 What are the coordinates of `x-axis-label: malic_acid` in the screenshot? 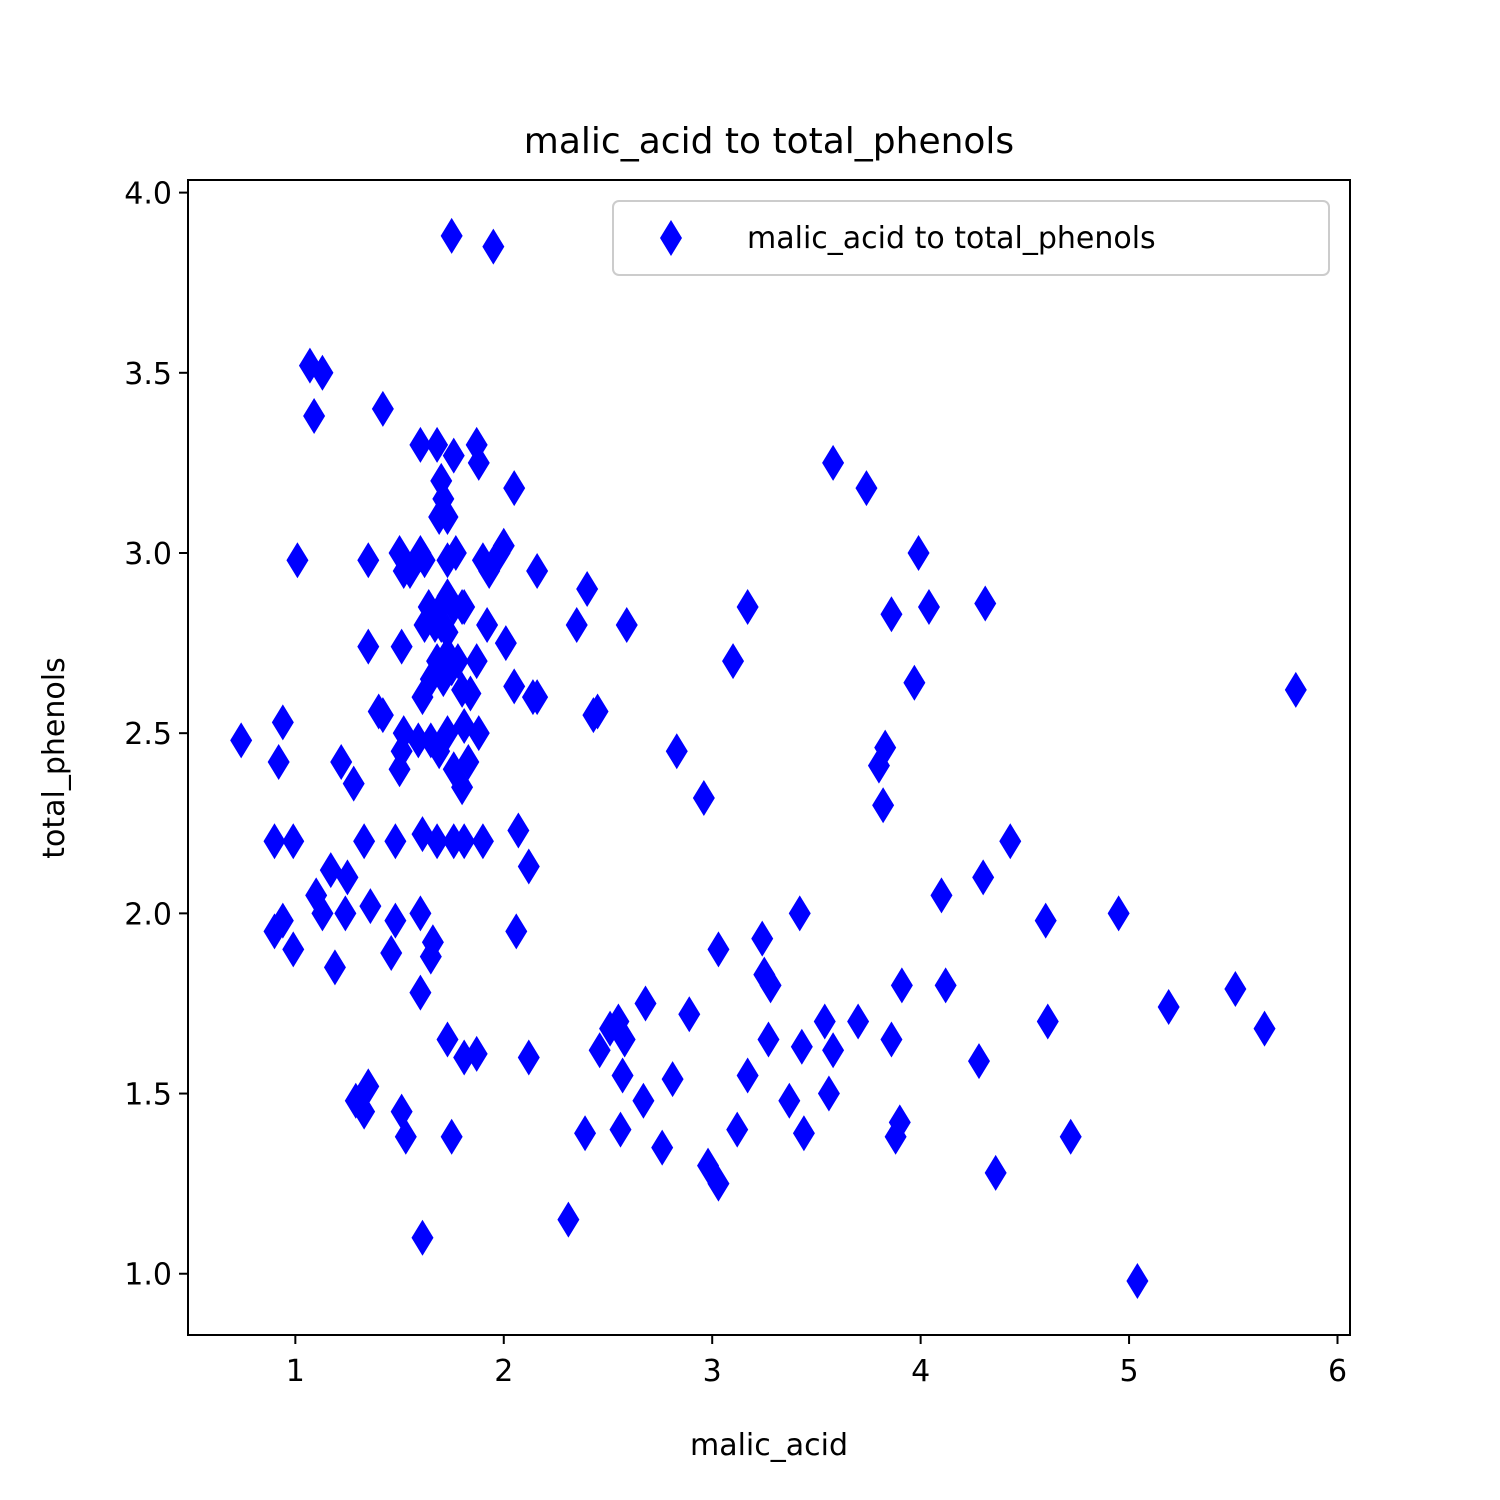 It's located at (769, 1445).